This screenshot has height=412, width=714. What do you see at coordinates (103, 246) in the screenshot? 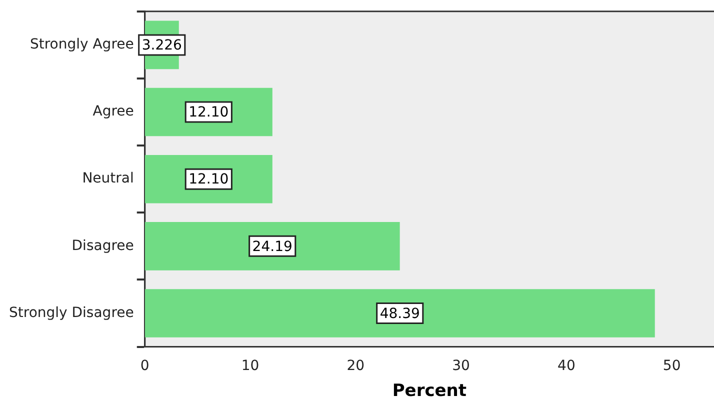
I see `y-tick-label: Disagree` at bounding box center [103, 246].